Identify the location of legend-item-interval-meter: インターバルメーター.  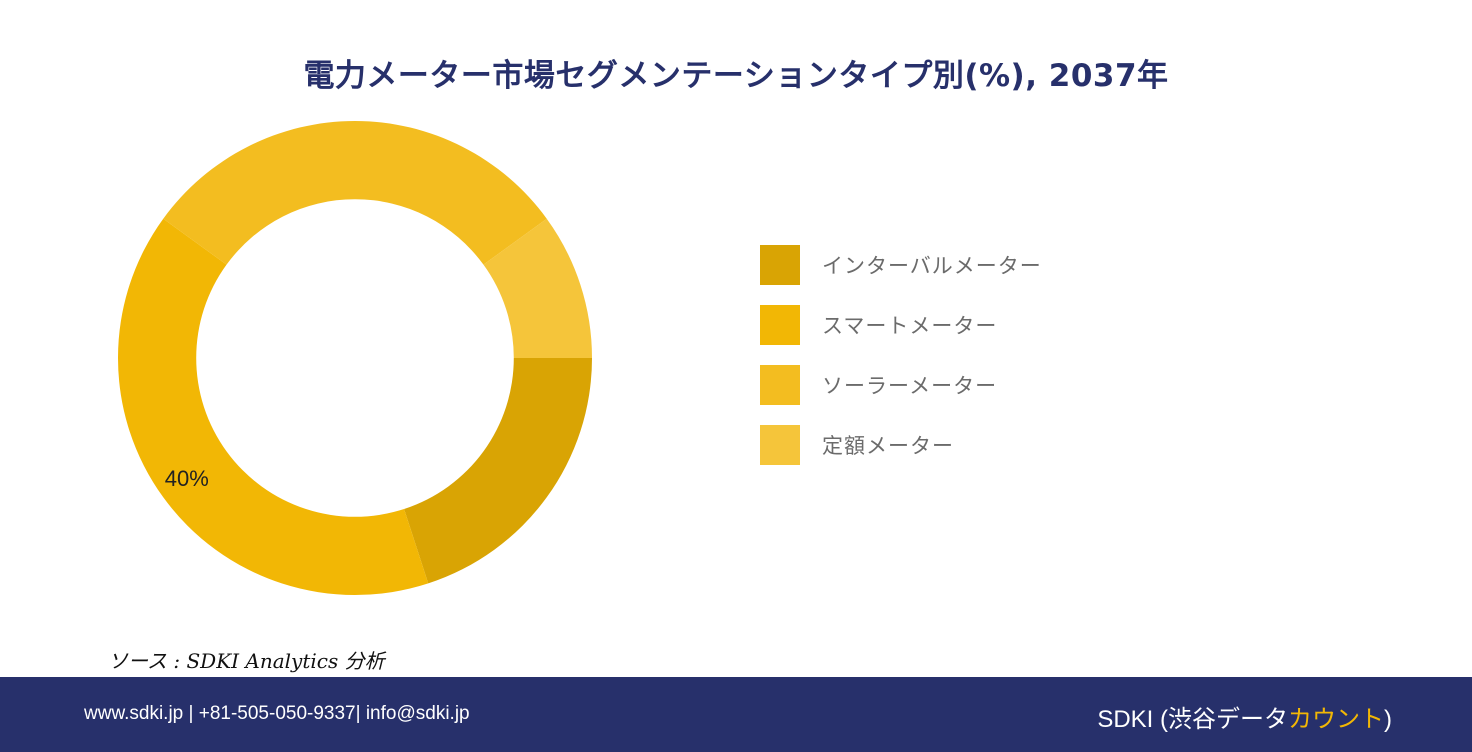
(901, 265).